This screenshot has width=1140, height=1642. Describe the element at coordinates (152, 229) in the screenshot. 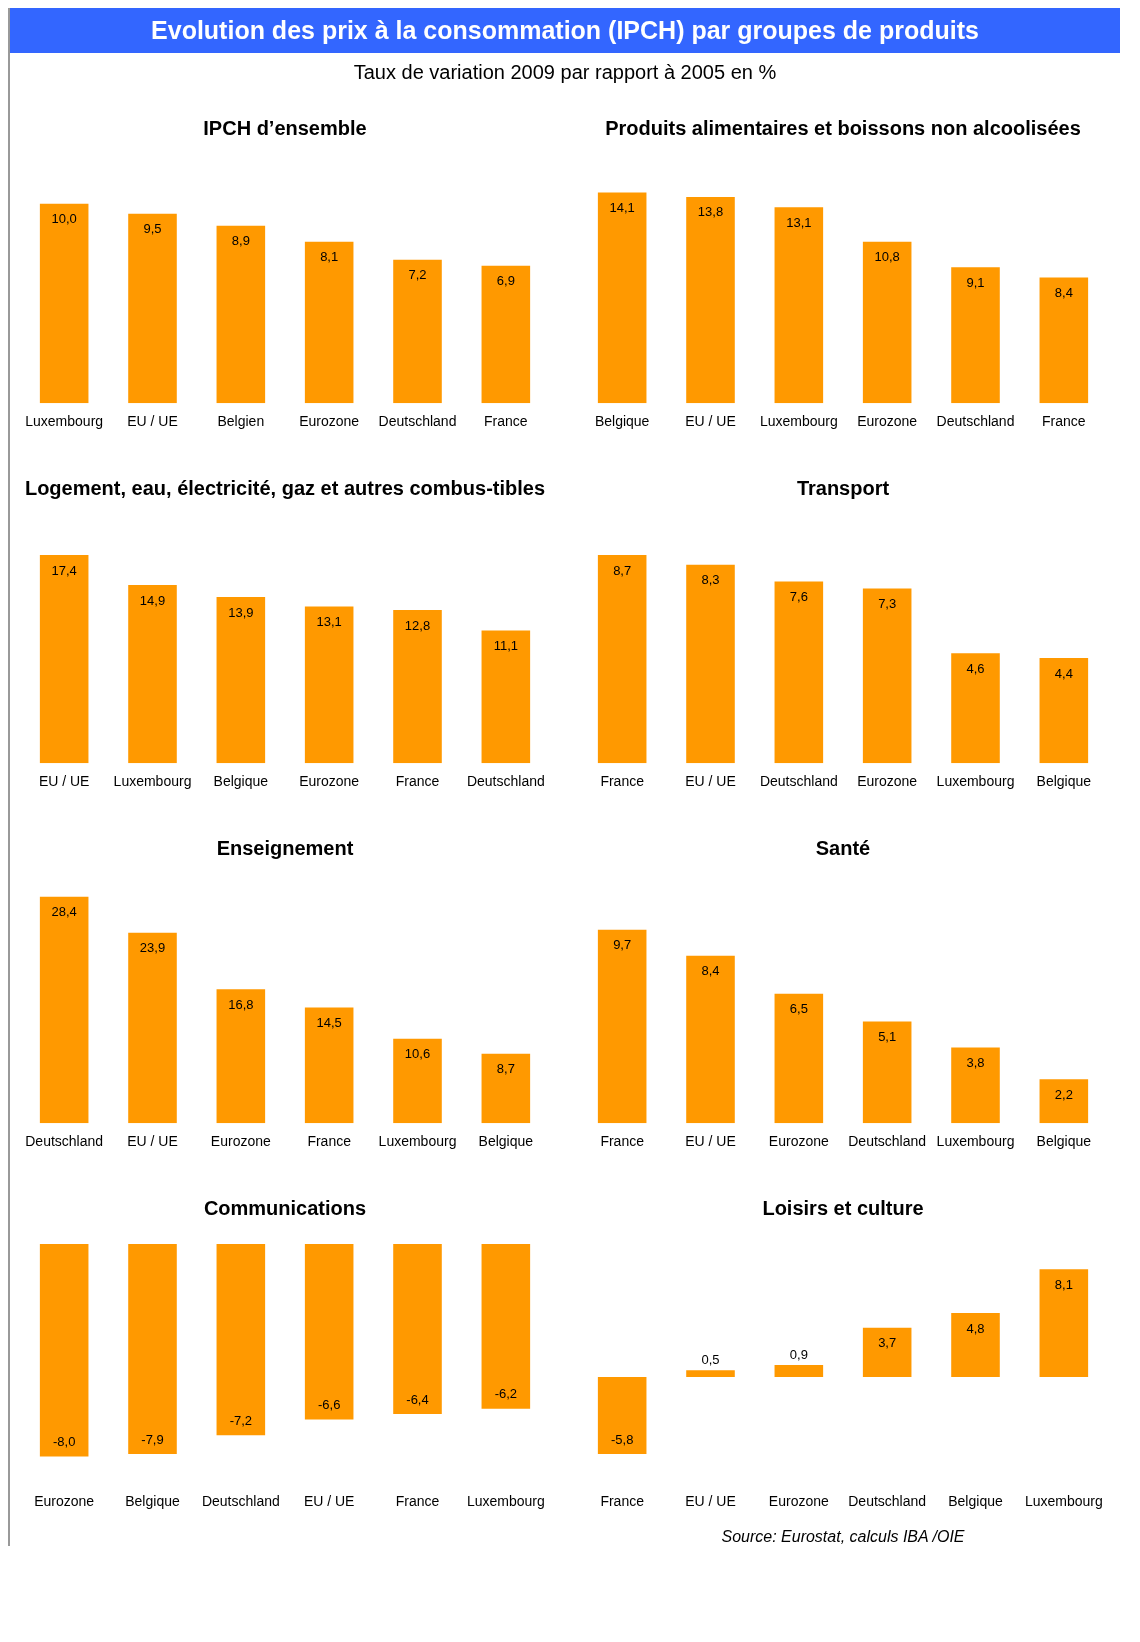

I see `data-label: 9,5` at that location.